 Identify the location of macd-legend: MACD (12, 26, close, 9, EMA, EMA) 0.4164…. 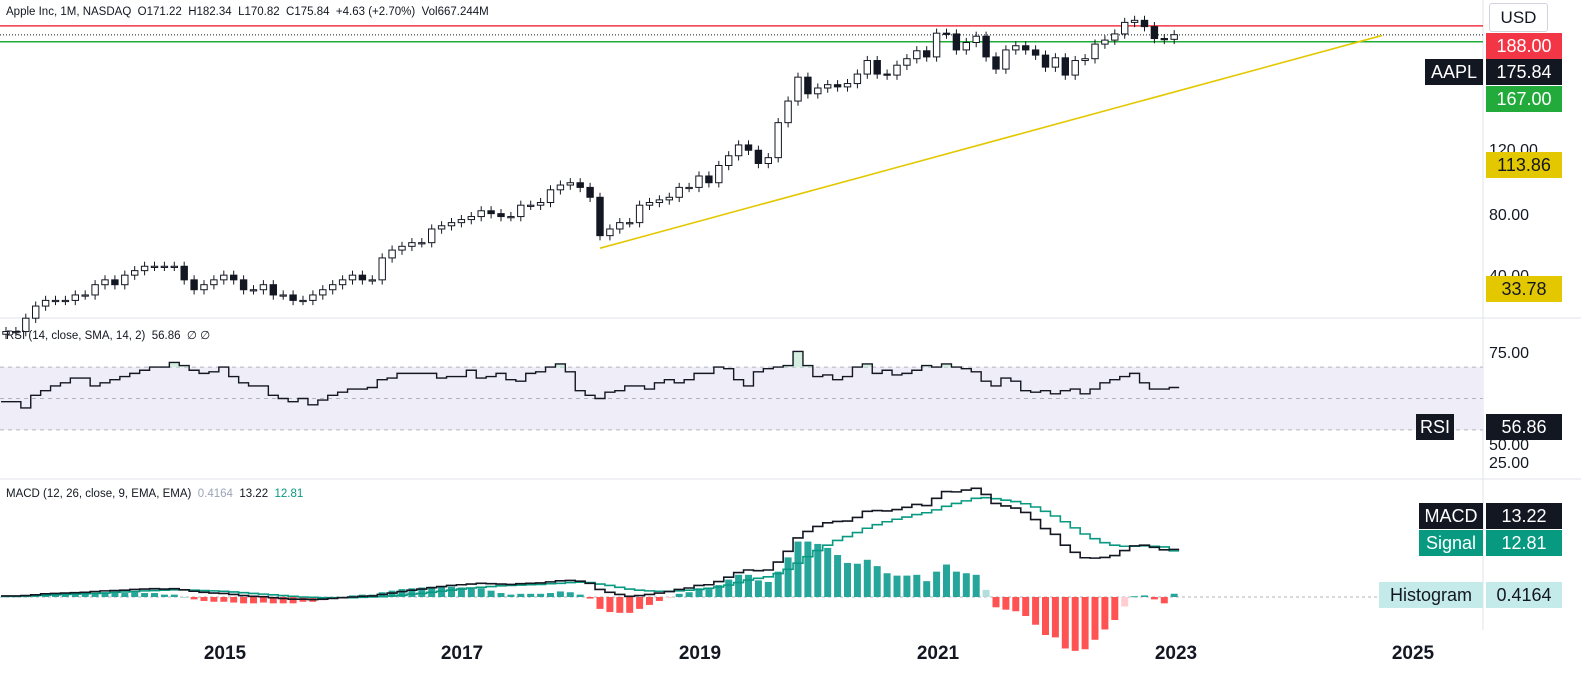
(154, 494).